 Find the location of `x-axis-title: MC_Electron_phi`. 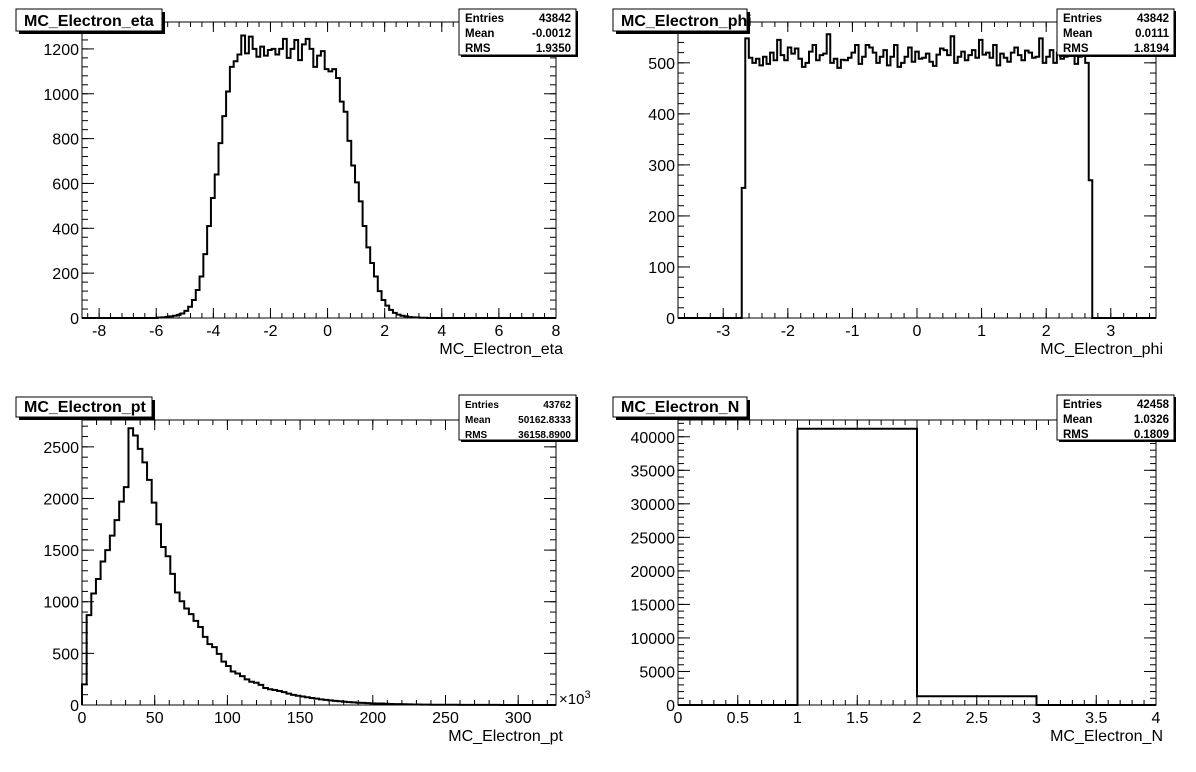

x-axis-title: MC_Electron_phi is located at coordinates (1101, 349).